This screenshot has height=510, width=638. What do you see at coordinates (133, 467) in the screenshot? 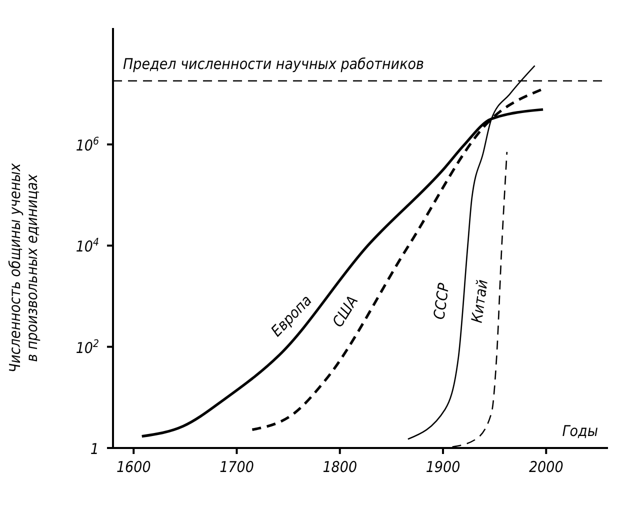
I see `x-tick-label: 1600` at bounding box center [133, 467].